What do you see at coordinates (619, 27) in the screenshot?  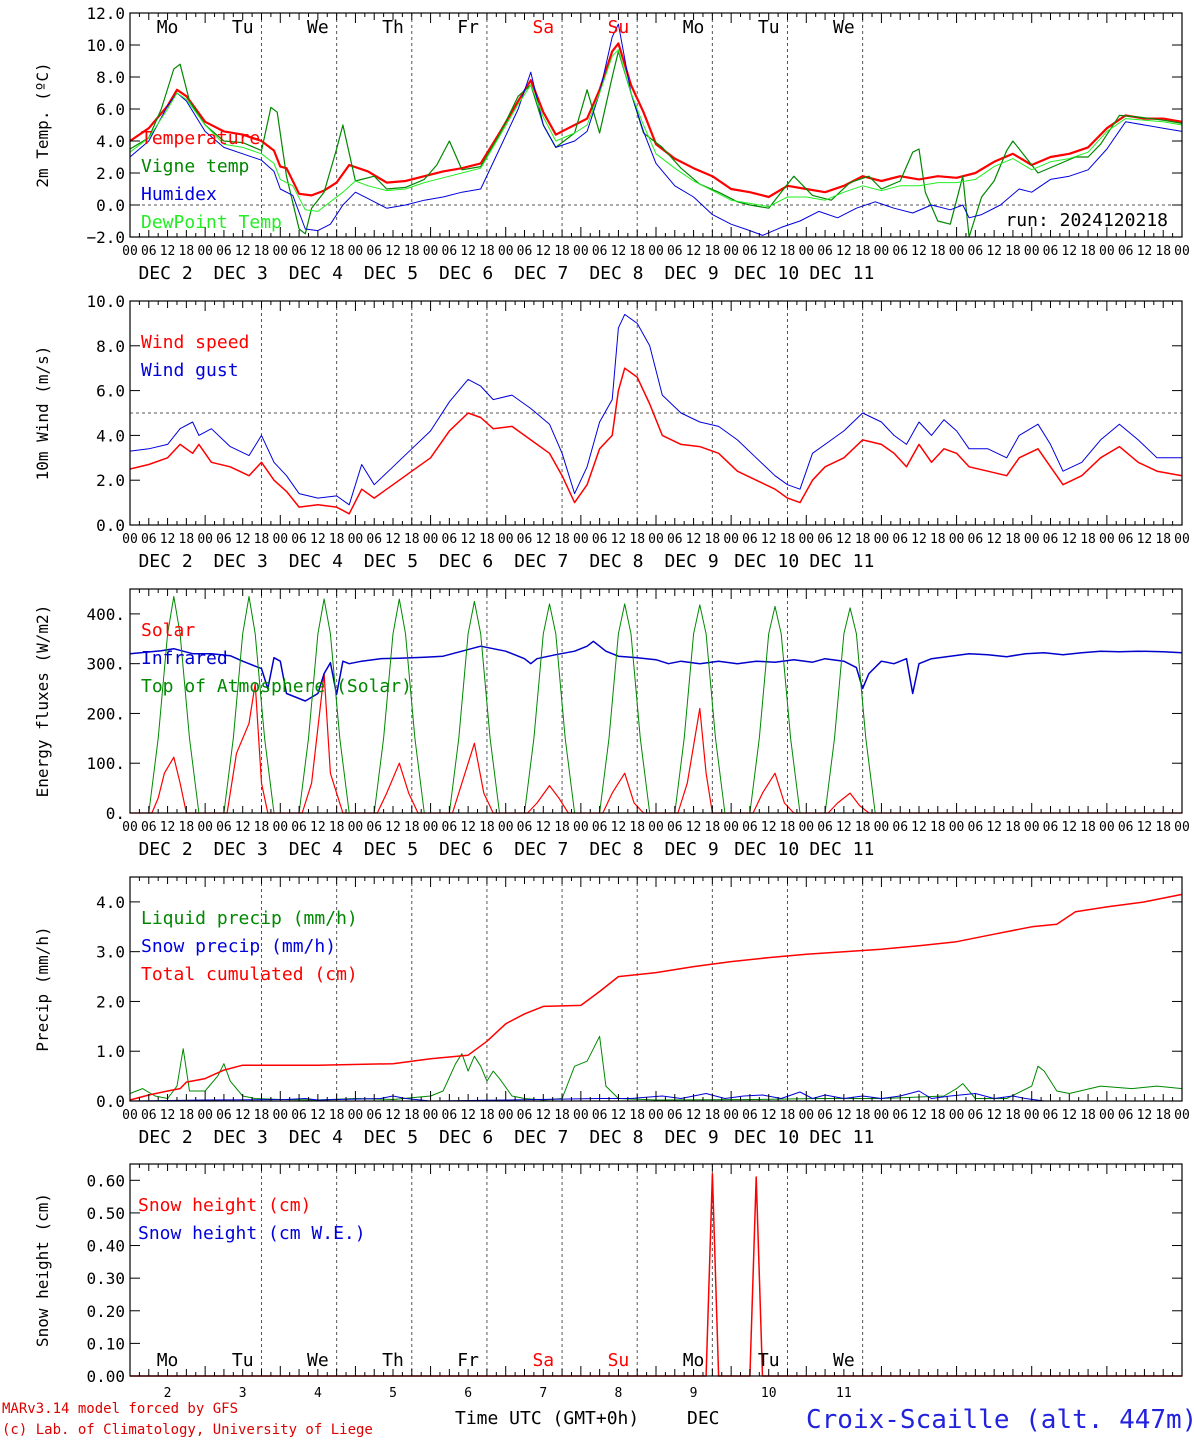 I see `day-label: Su` at bounding box center [619, 27].